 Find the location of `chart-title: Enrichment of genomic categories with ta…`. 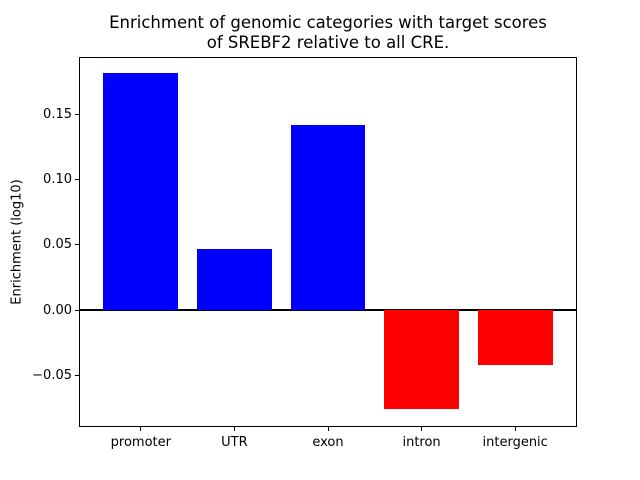

chart-title: Enrichment of genomic categories with ta… is located at coordinates (328, 33).